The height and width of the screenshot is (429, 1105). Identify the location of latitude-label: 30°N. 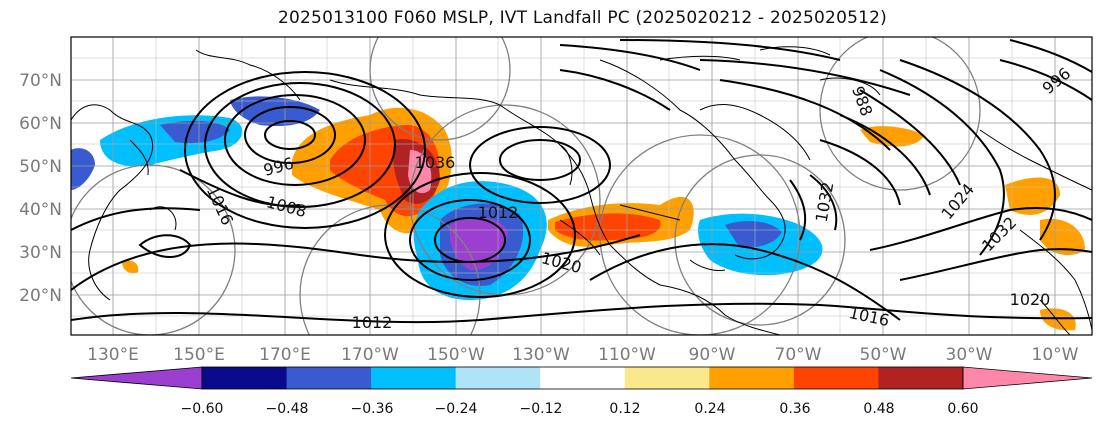
(40, 253).